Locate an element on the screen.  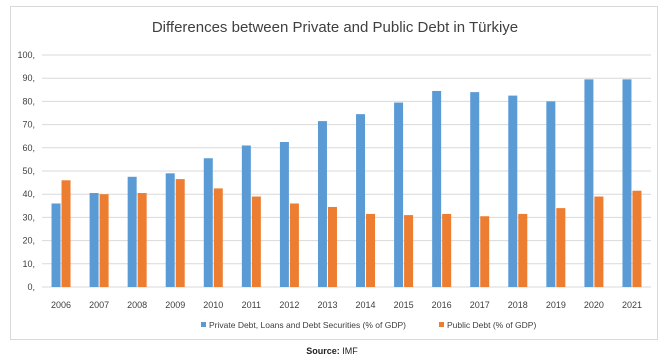
x-tick-label: 2009 is located at coordinates (175, 305).